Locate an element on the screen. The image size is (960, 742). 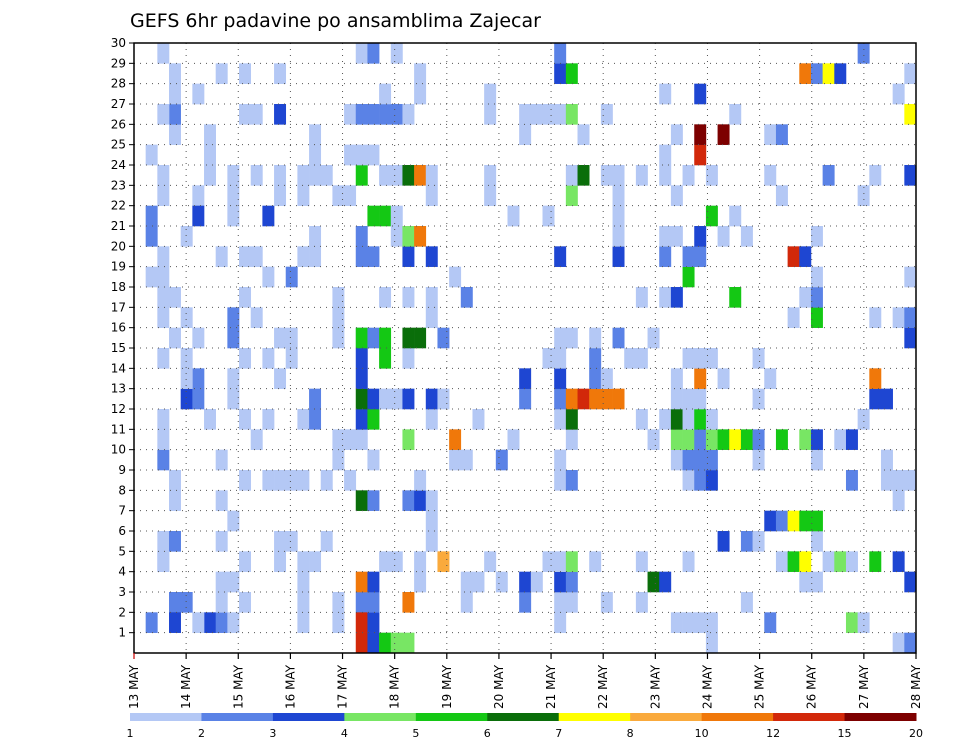
colorbar-label: 2 is located at coordinates (201, 733).